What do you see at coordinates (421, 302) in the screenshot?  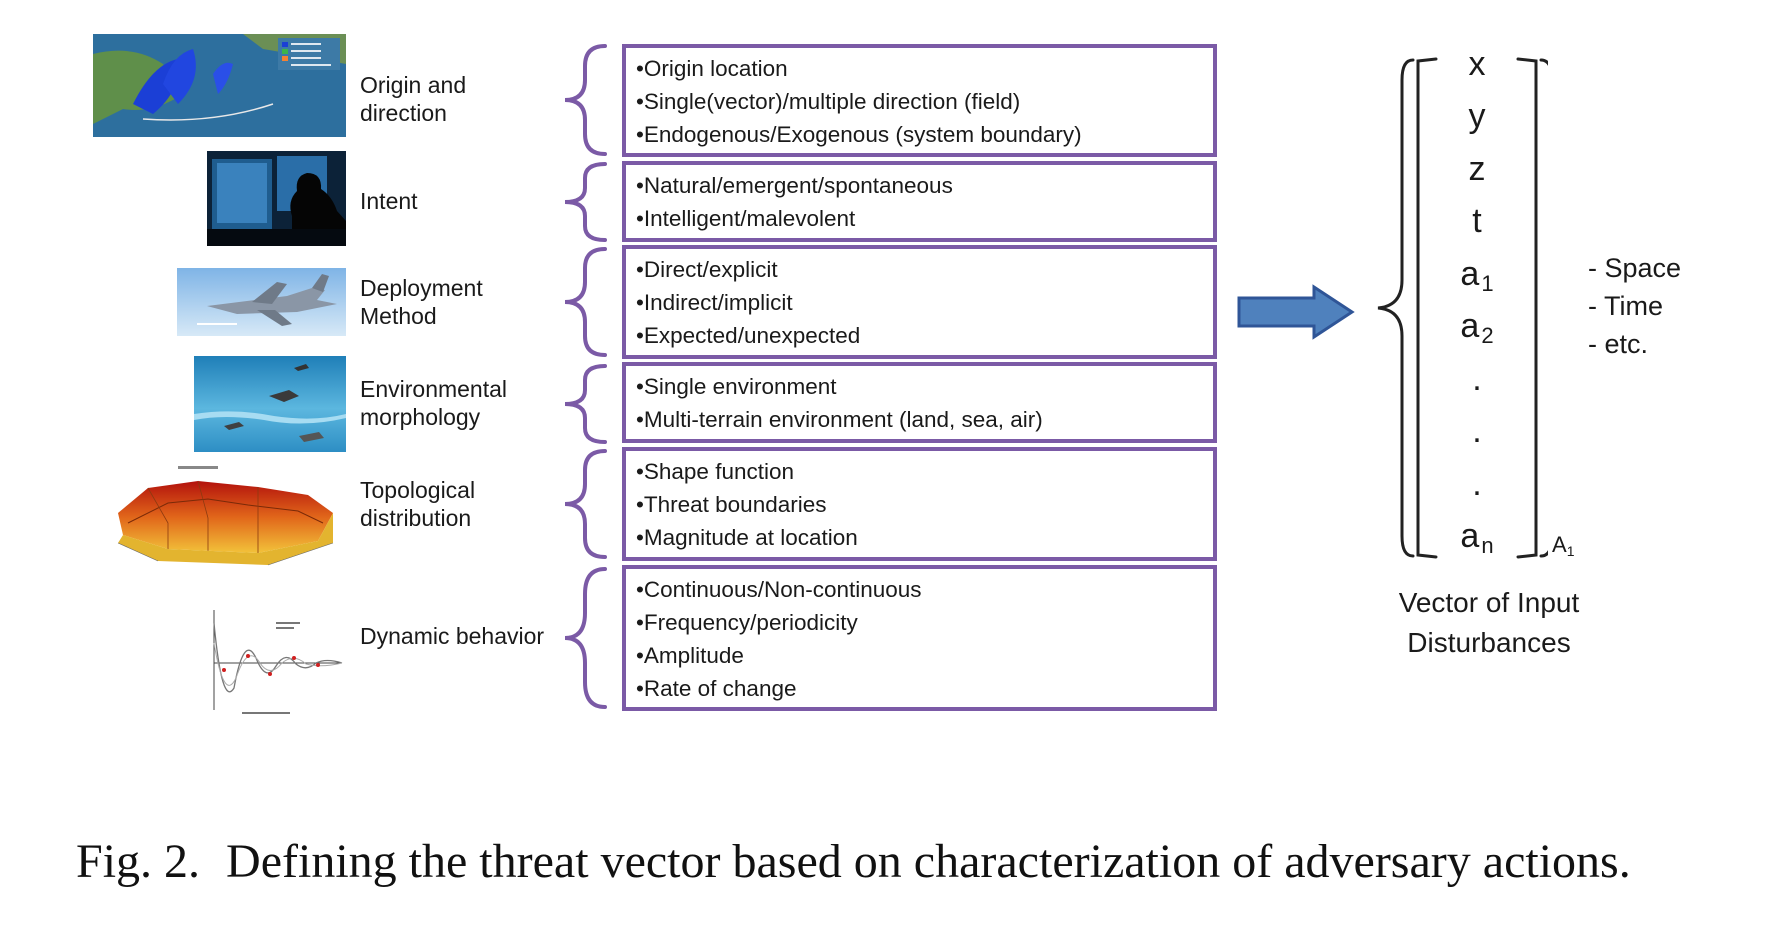 I see `category-label: Deployment Method` at bounding box center [421, 302].